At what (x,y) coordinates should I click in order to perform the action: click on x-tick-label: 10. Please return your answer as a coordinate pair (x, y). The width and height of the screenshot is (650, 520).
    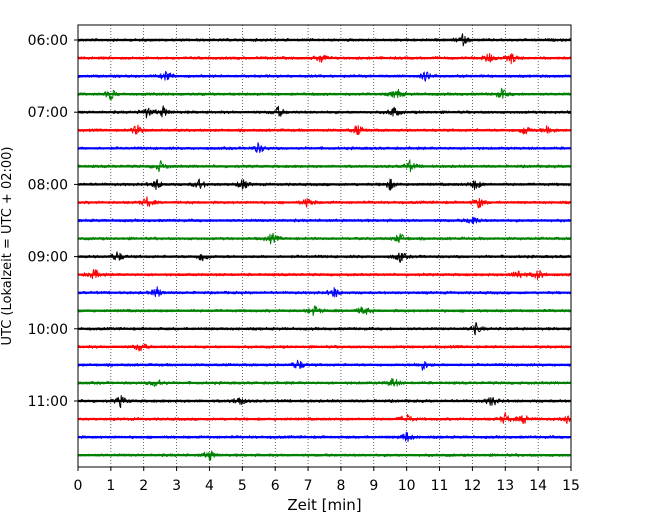
    Looking at the image, I should click on (407, 486).